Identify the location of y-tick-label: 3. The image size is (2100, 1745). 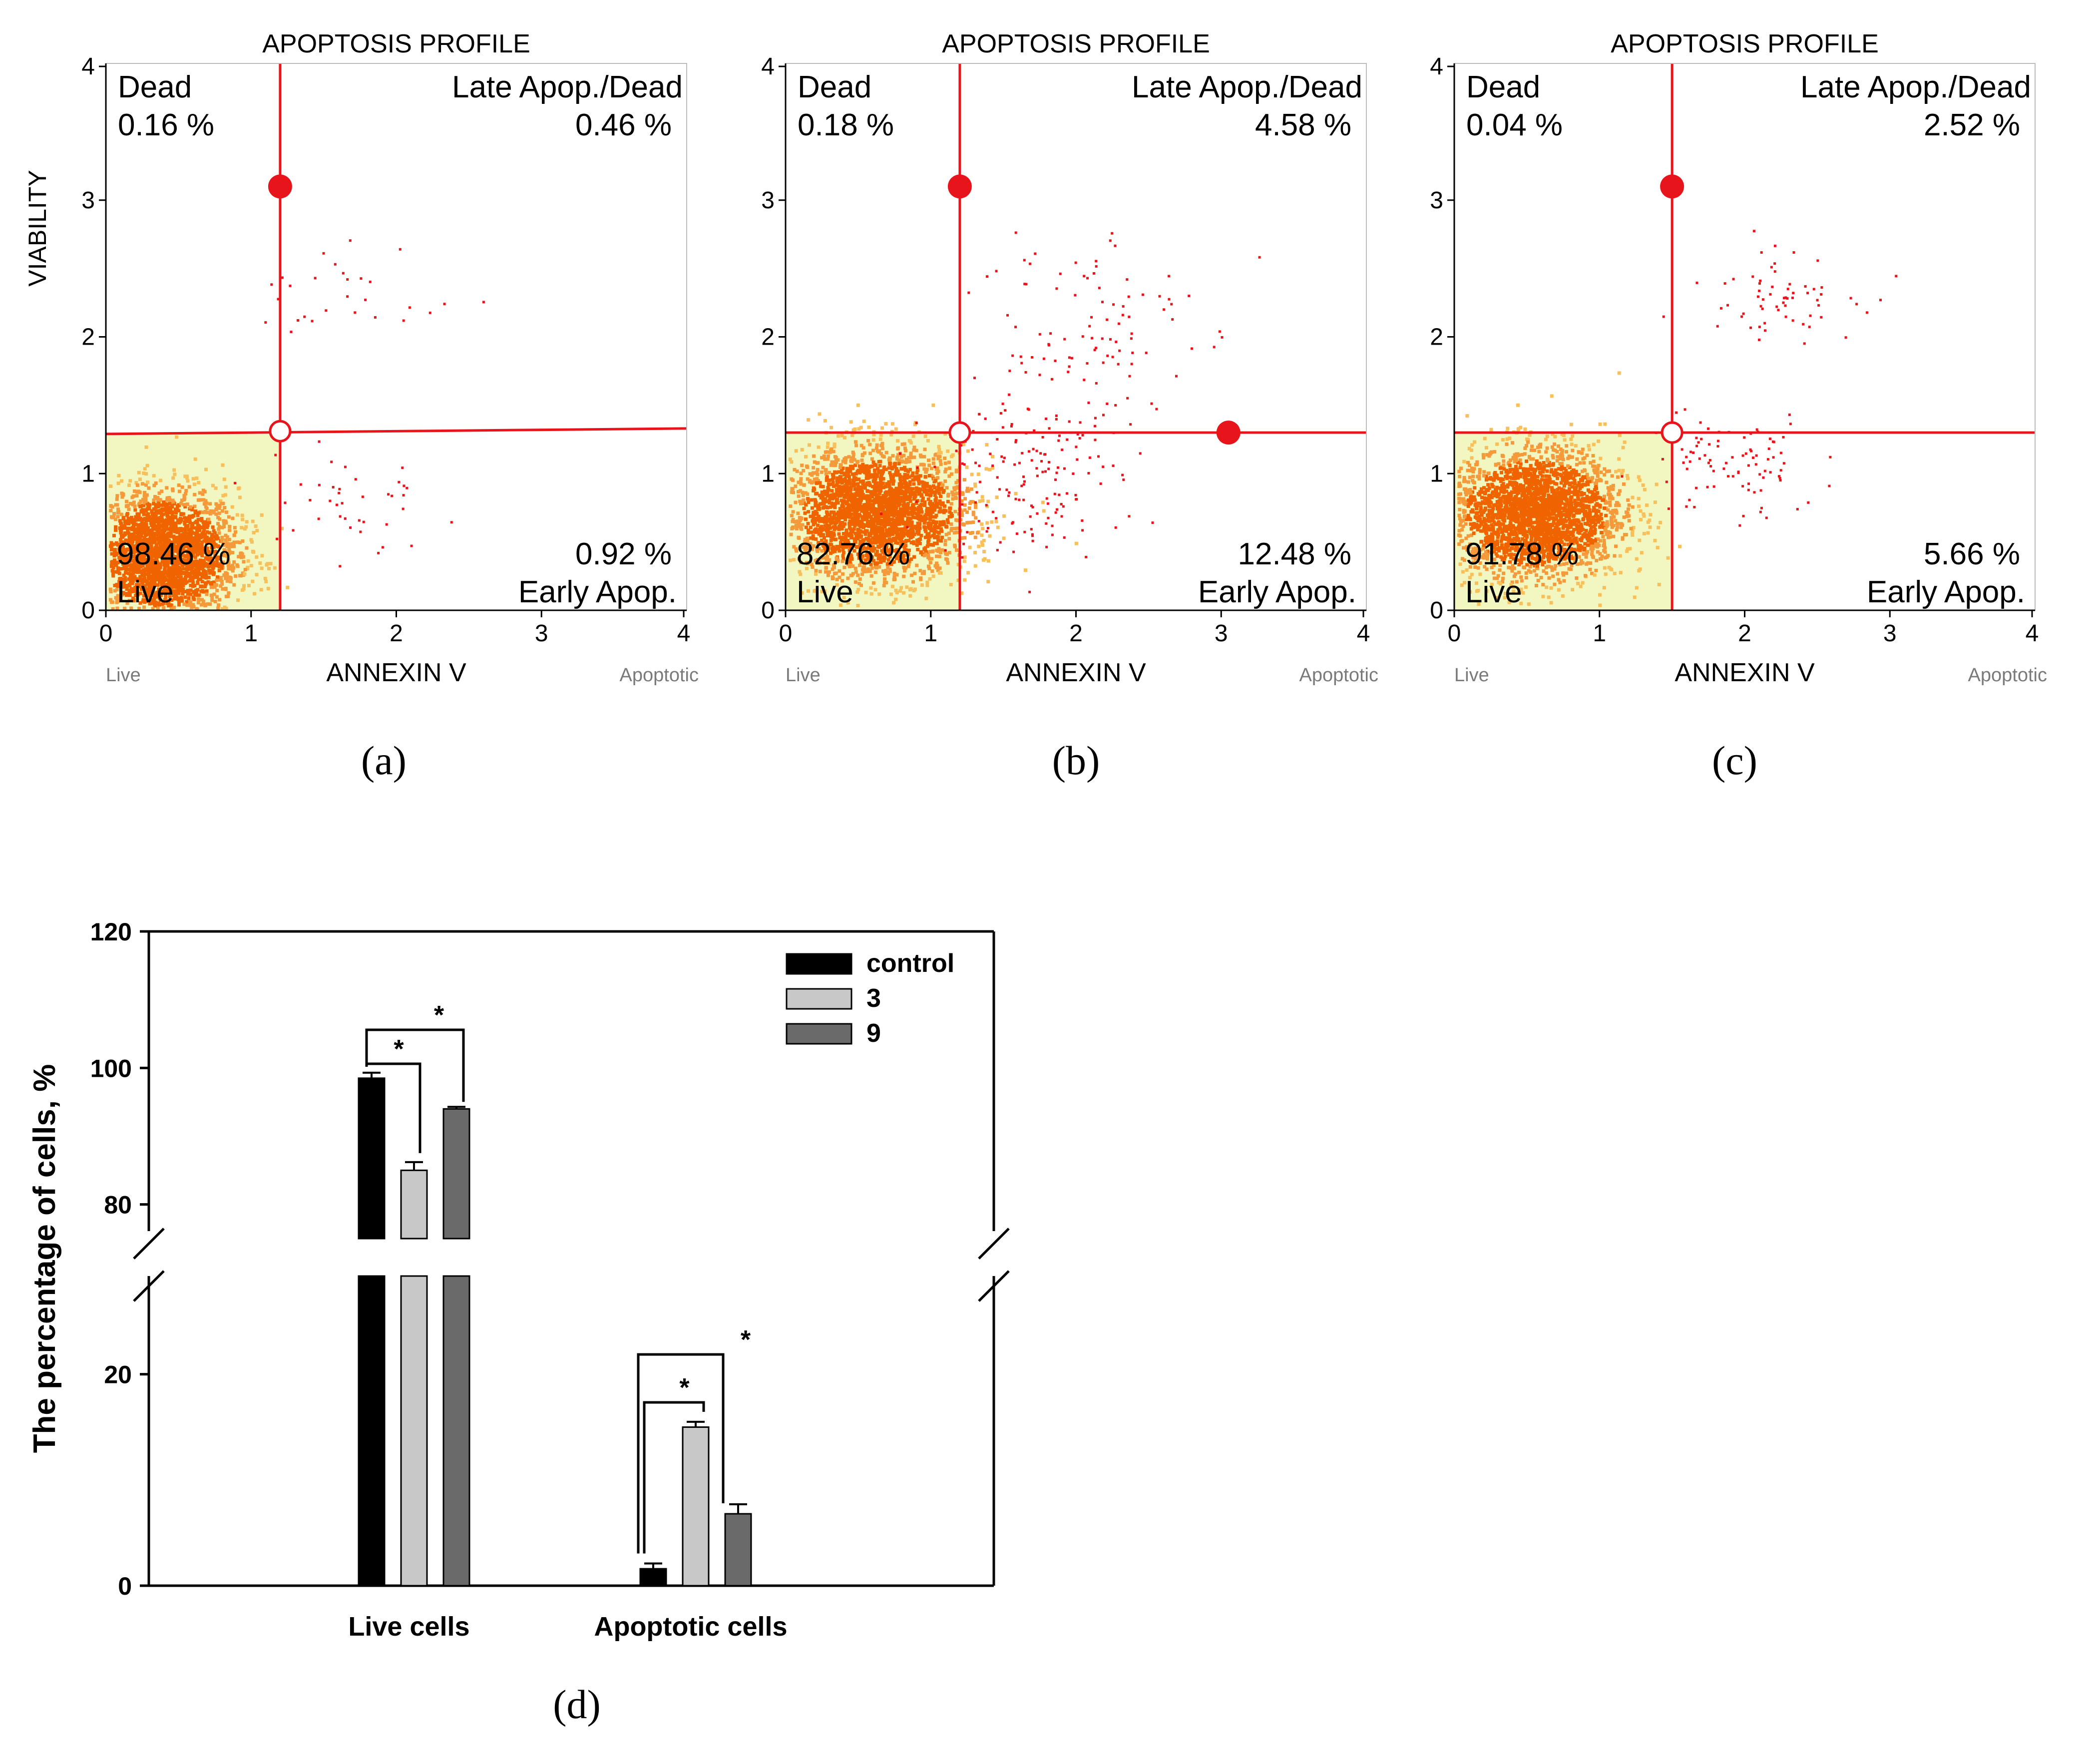
(88, 200).